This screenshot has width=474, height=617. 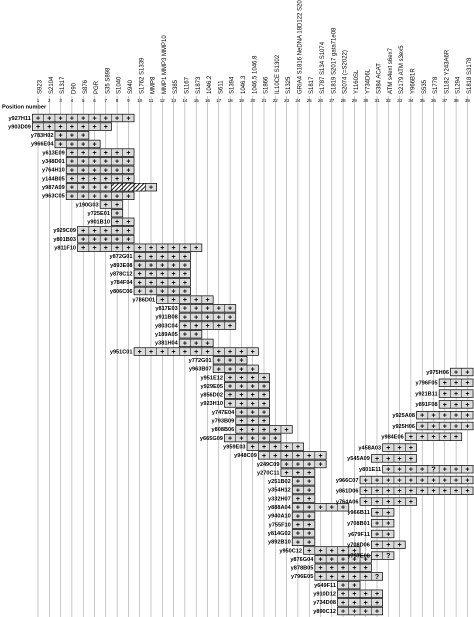 What do you see at coordinates (24, 107) in the screenshot?
I see `axis-label: Position number` at bounding box center [24, 107].